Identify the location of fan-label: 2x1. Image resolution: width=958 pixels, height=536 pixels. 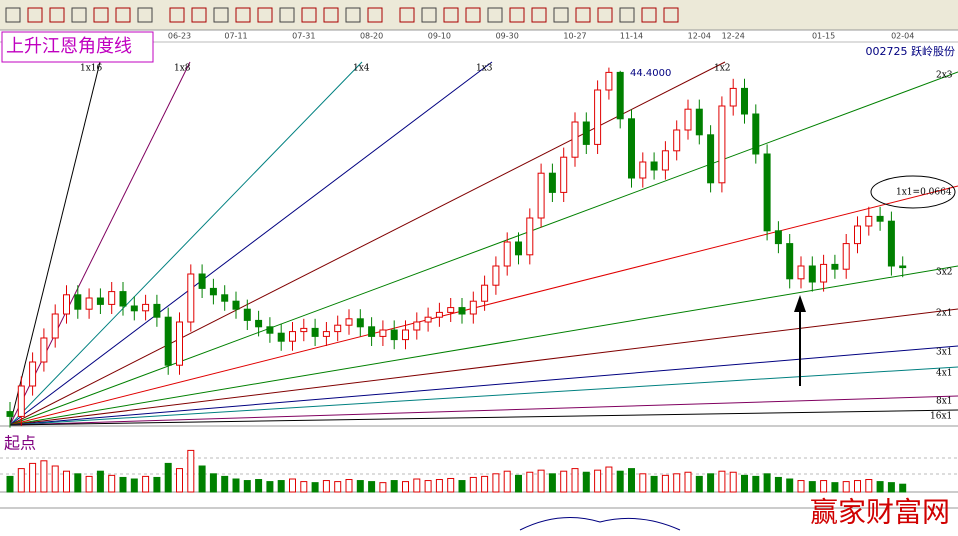
(944, 314).